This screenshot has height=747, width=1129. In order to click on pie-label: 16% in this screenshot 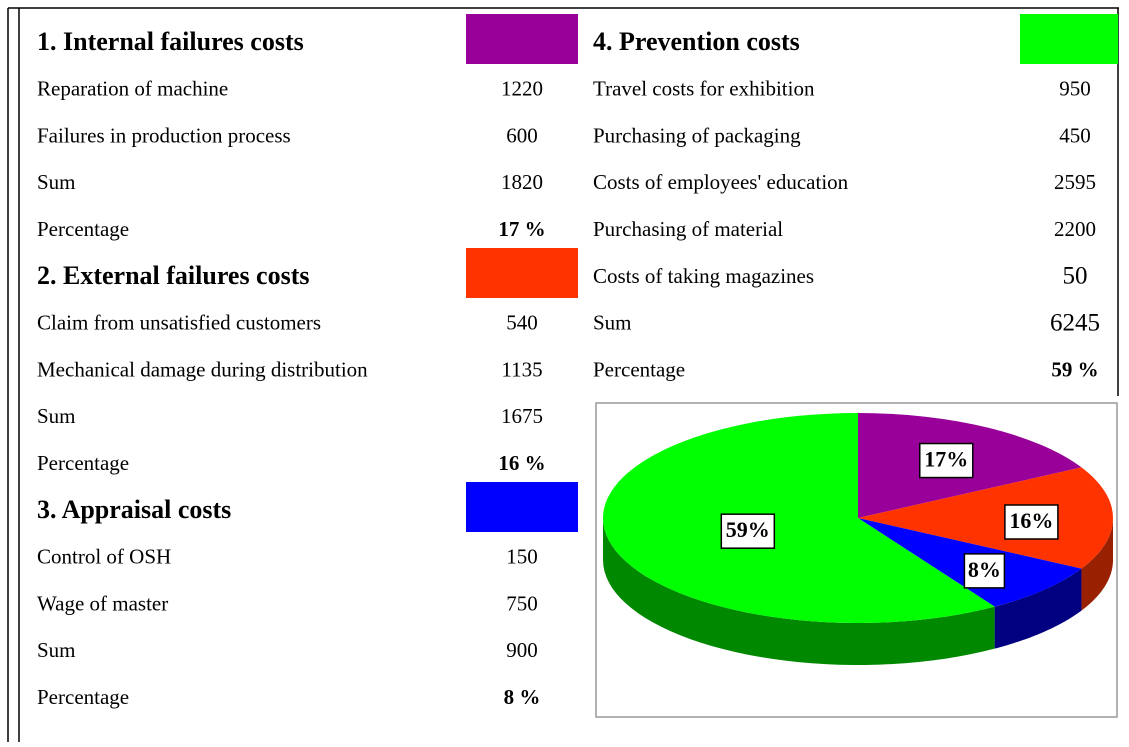, I will do `click(1031, 520)`.